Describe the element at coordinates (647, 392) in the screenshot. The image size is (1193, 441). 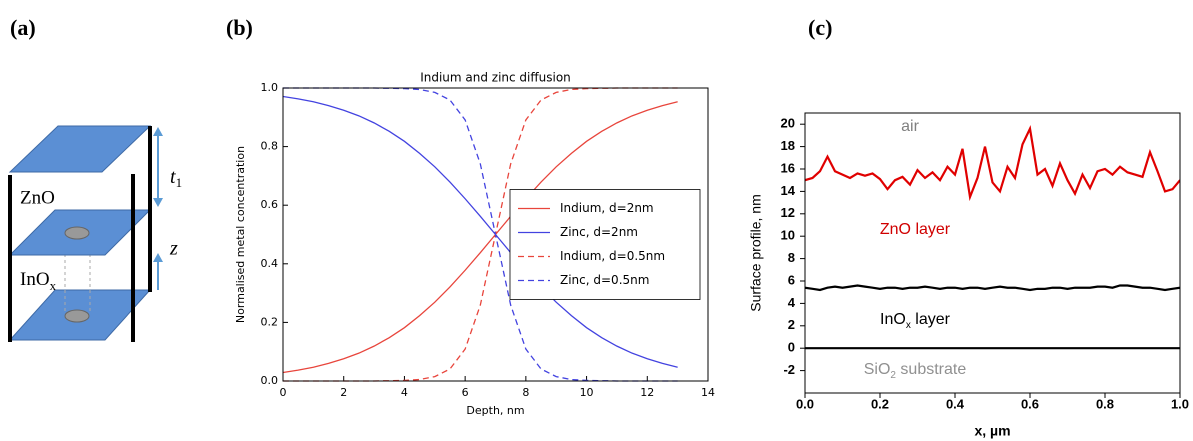
I see `x-tick-label: 12` at that location.